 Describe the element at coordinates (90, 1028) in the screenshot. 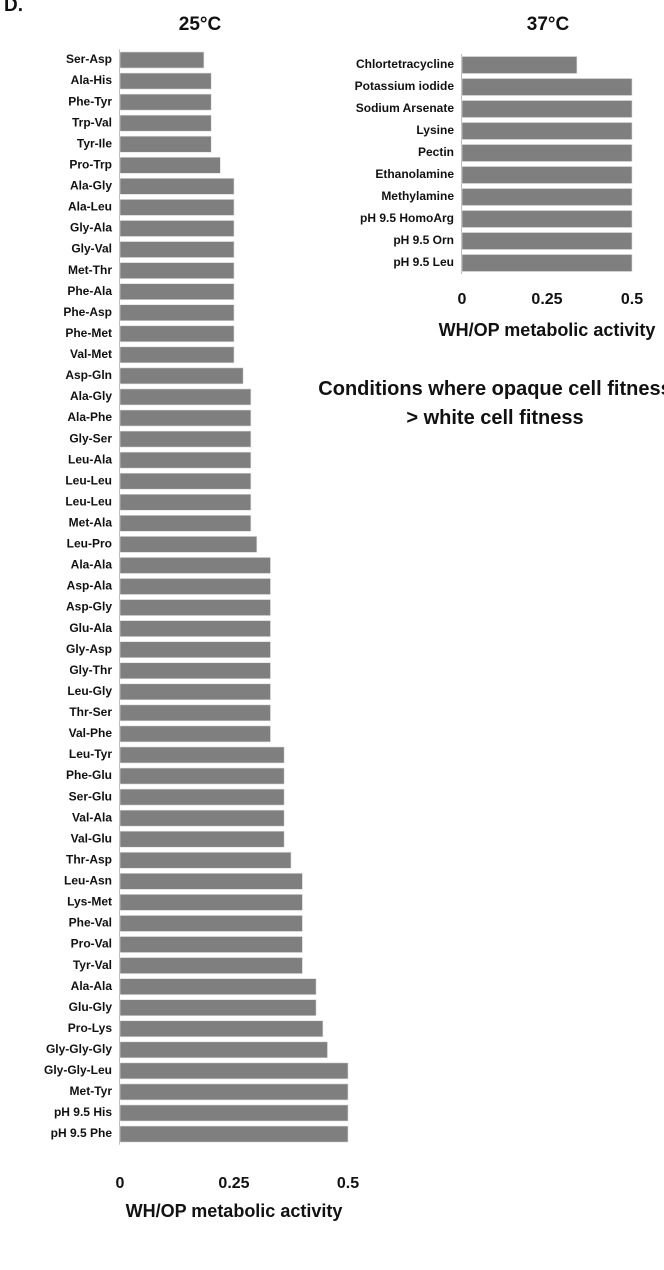

I see `category-label: Pro-Lys` at that location.